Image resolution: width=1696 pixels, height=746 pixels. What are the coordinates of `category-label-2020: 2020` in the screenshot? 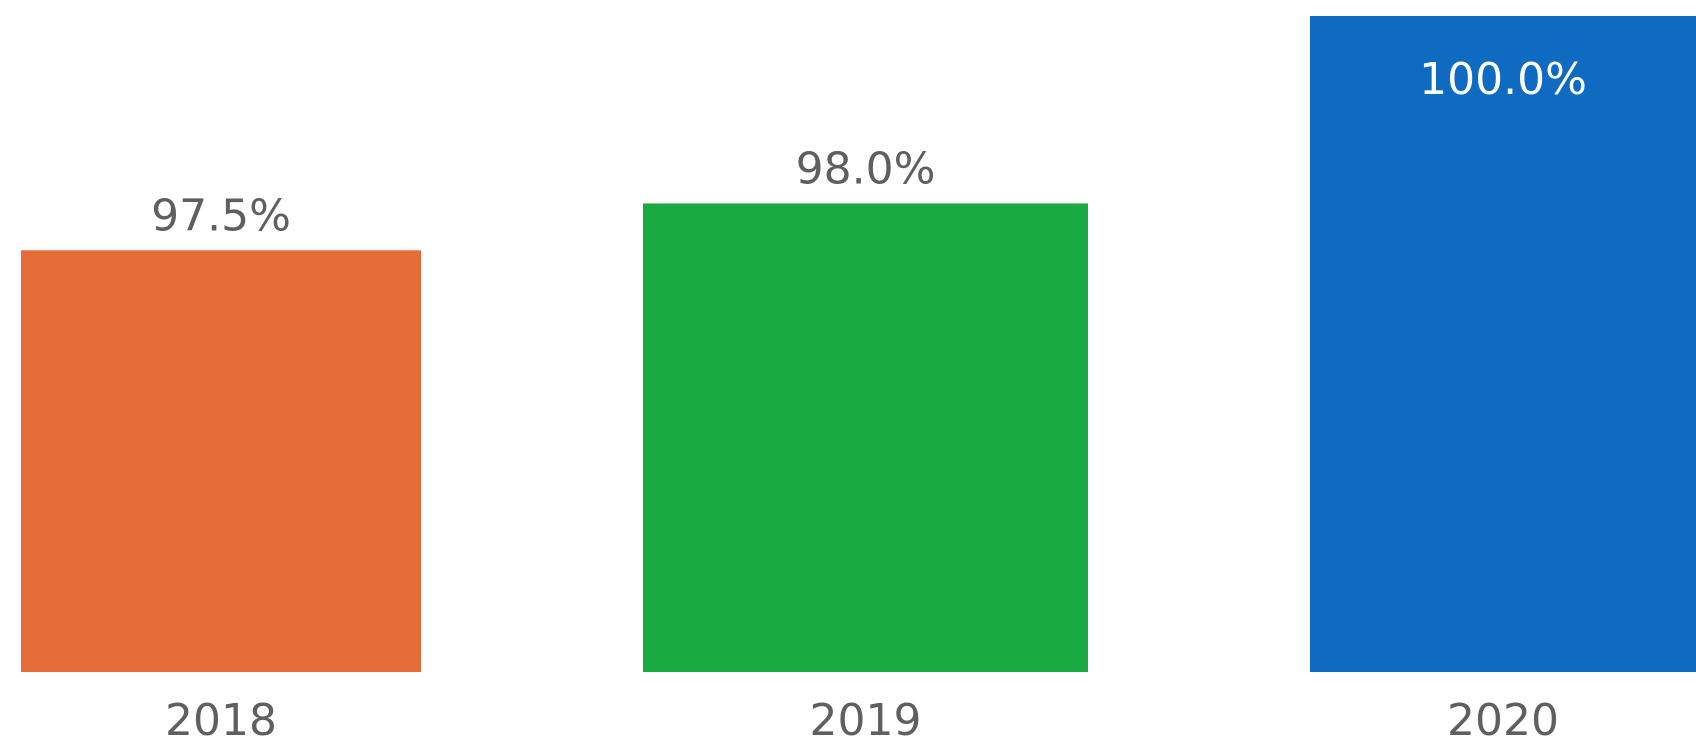 It's located at (1503, 720).